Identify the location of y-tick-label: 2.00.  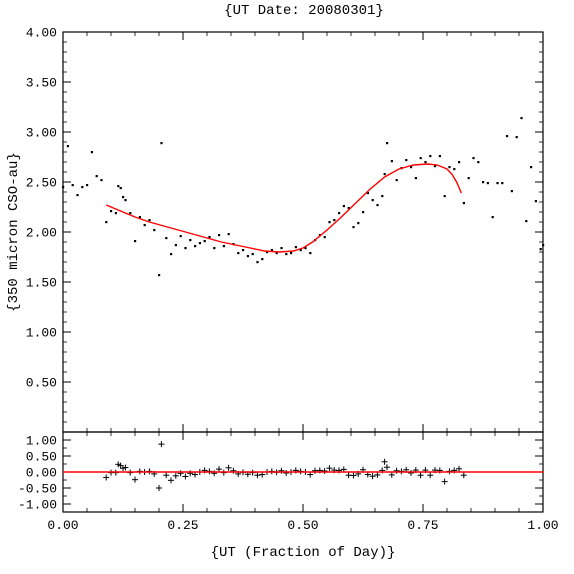
(41, 233).